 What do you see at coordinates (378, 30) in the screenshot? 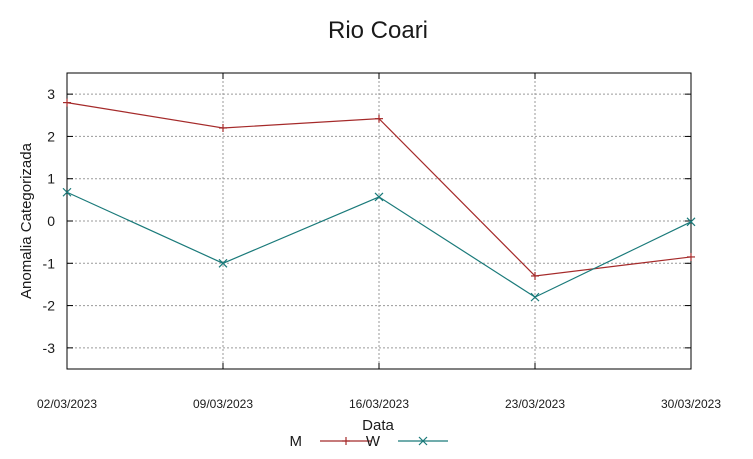
I see `chart-title: Rio Coari` at bounding box center [378, 30].